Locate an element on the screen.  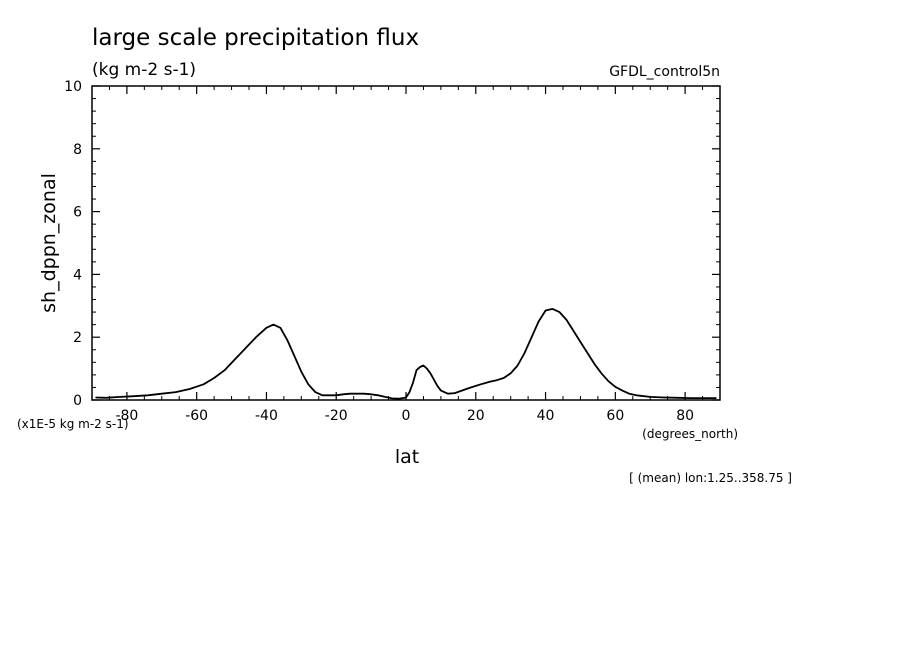
footnote: [ (mean) lon:1.25..358.75 ] is located at coordinates (710, 478).